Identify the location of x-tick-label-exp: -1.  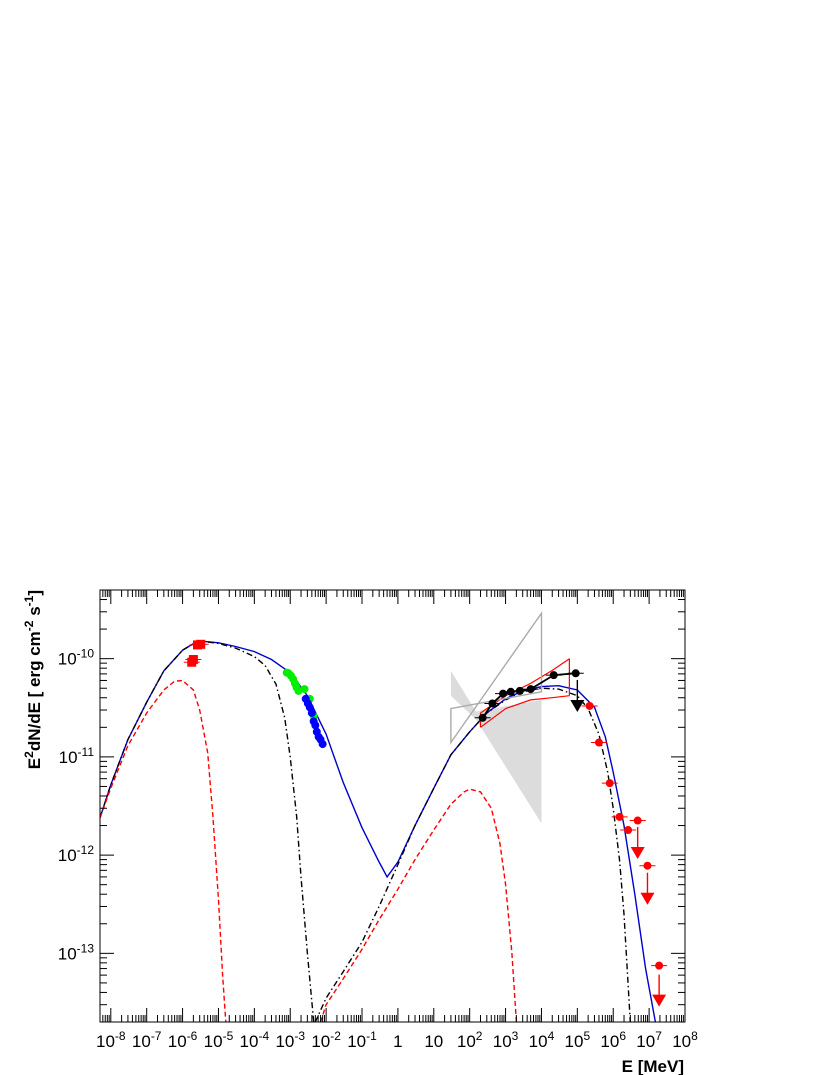
(371, 1036).